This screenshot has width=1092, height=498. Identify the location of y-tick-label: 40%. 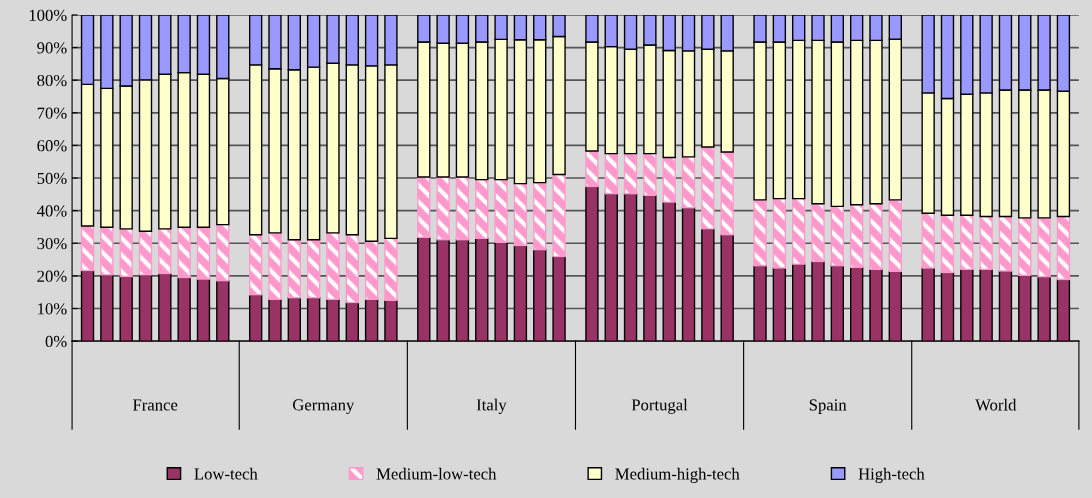
(51, 211).